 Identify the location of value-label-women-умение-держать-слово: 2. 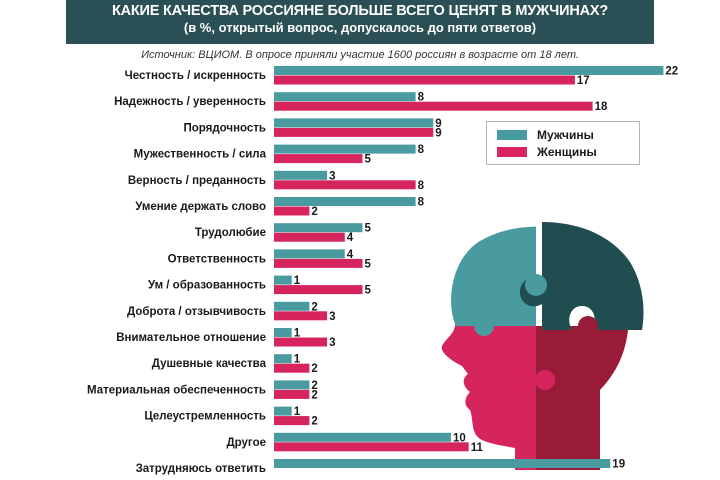
(314, 212).